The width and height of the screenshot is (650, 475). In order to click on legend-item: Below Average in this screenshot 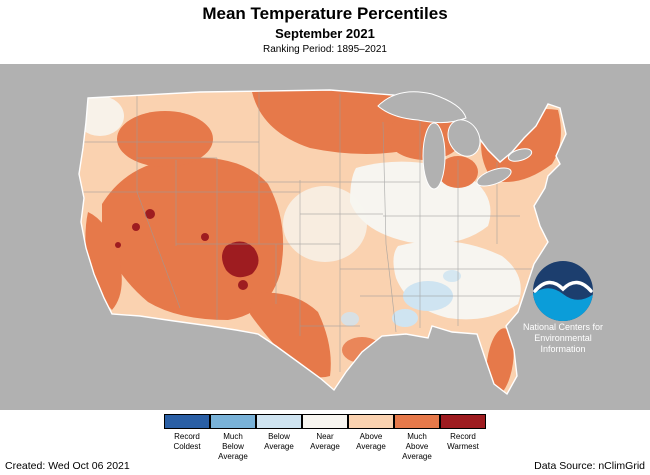, I will do `click(279, 438)`.